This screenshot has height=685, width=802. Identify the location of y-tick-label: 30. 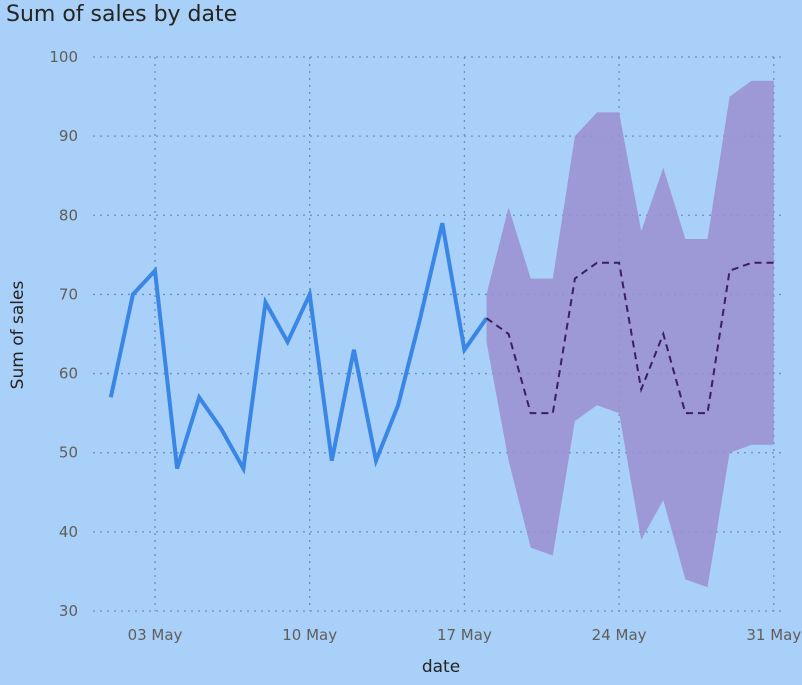
(68, 611).